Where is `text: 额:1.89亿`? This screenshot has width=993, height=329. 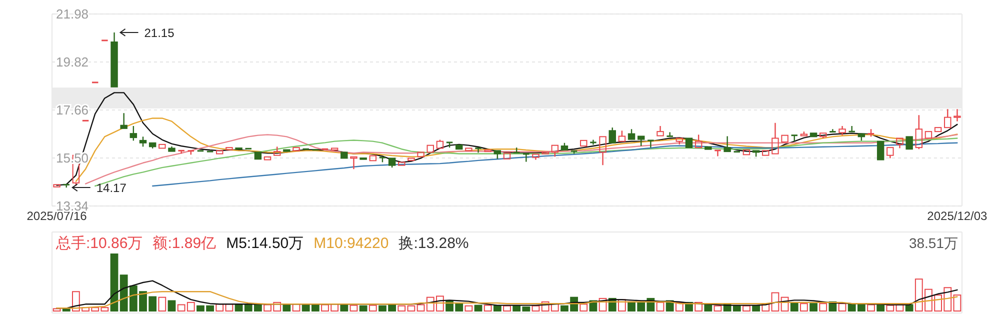
text: 额:1.89亿 is located at coordinates (184, 243).